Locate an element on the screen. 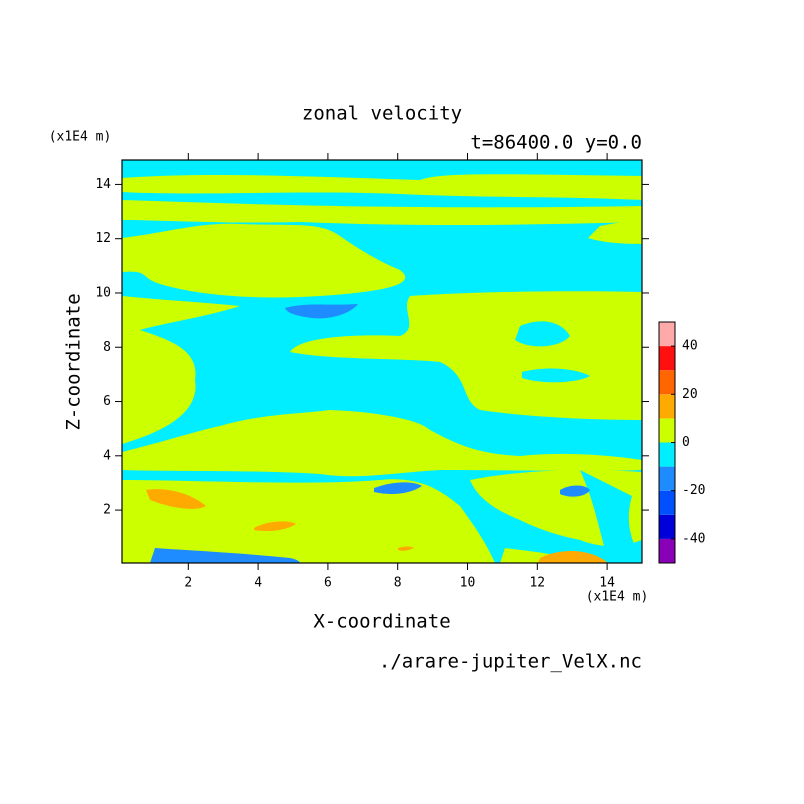  y-tick-label: 2 is located at coordinates (107, 510).